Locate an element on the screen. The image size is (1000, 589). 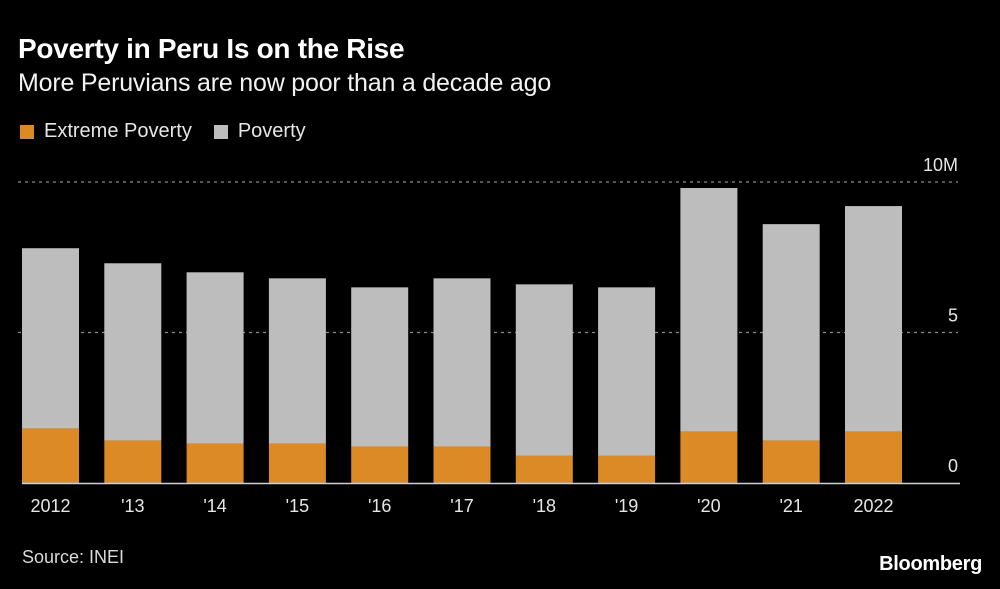
x-tick-label-6: '18 is located at coordinates (544, 506).